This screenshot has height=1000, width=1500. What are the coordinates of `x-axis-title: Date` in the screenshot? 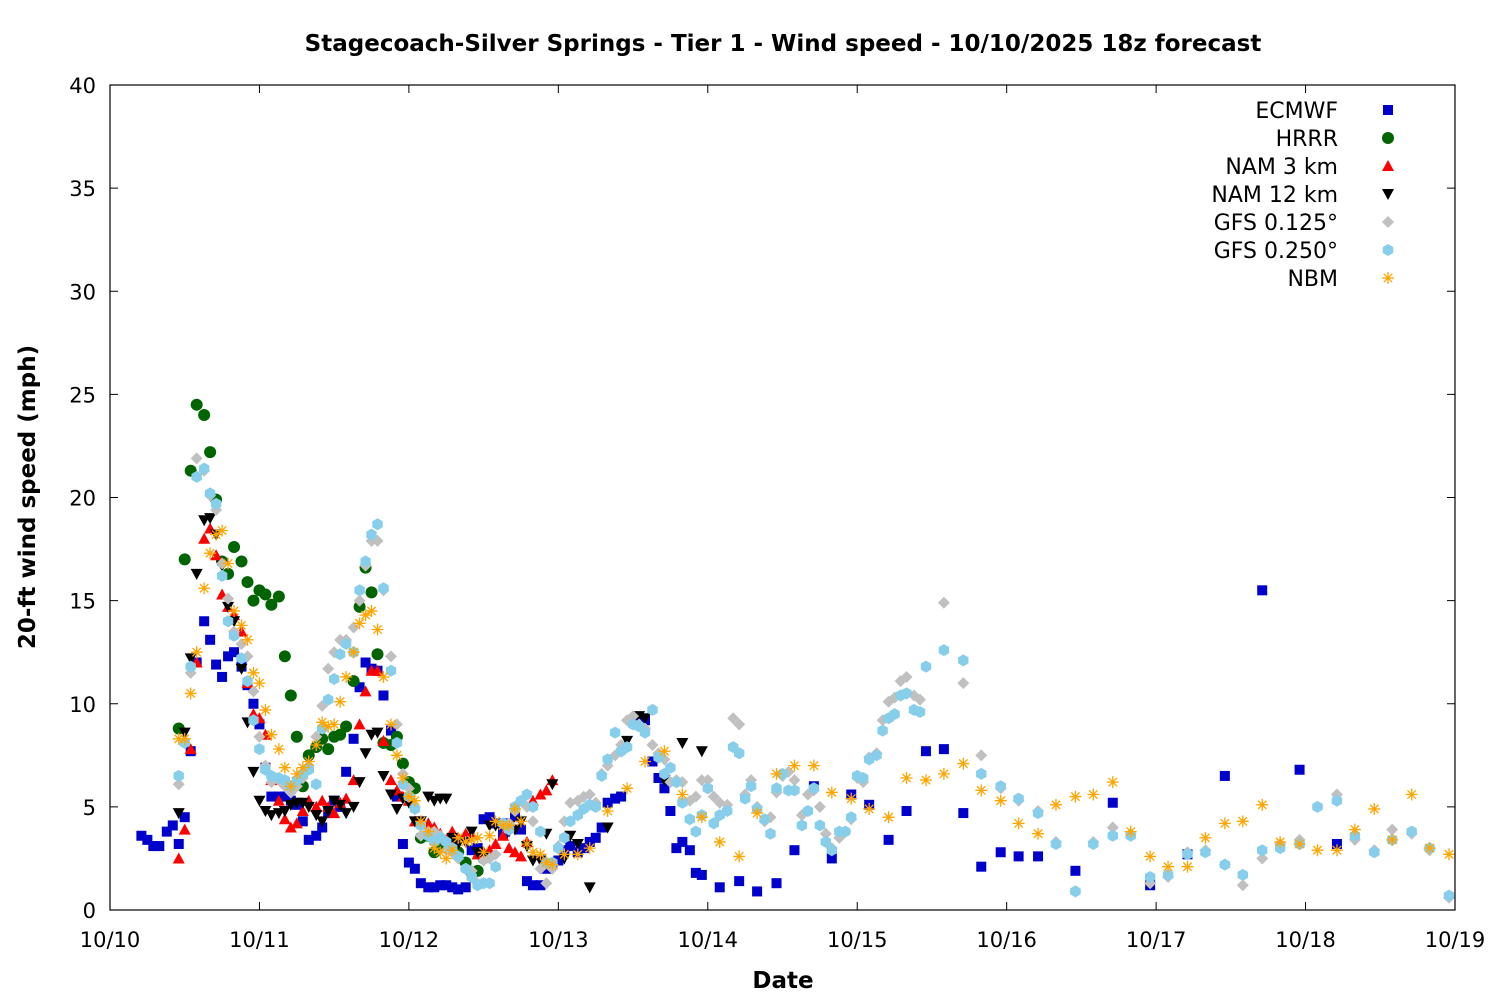 It's located at (782, 981).